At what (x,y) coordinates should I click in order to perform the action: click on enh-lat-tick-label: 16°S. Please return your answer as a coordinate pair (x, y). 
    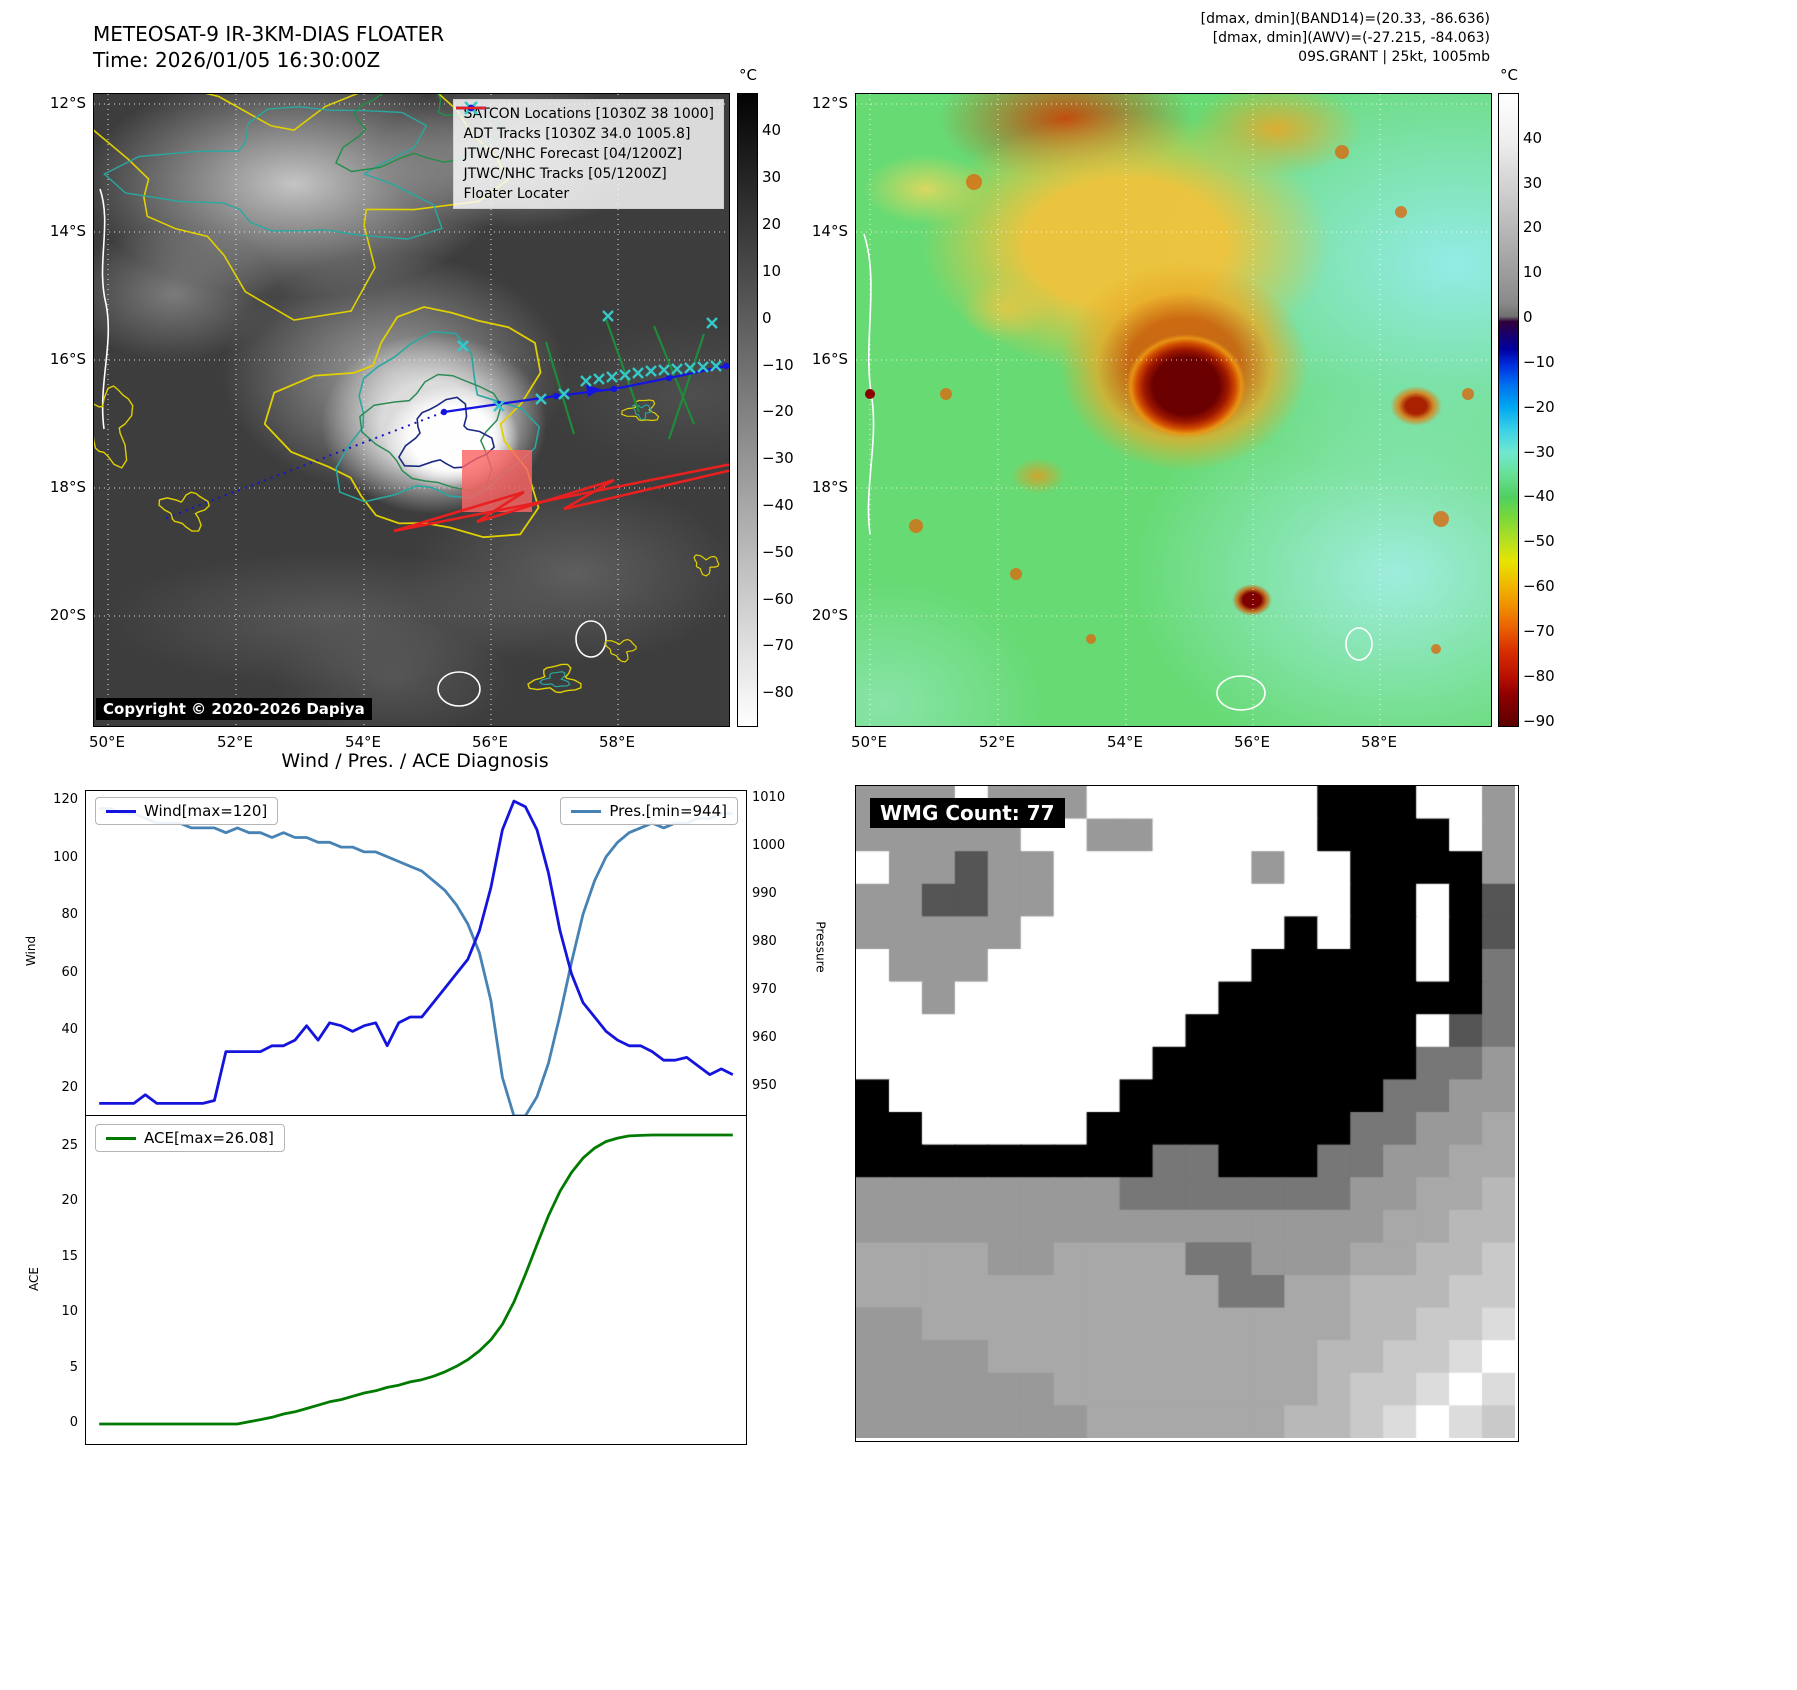
    Looking at the image, I should click on (829, 359).